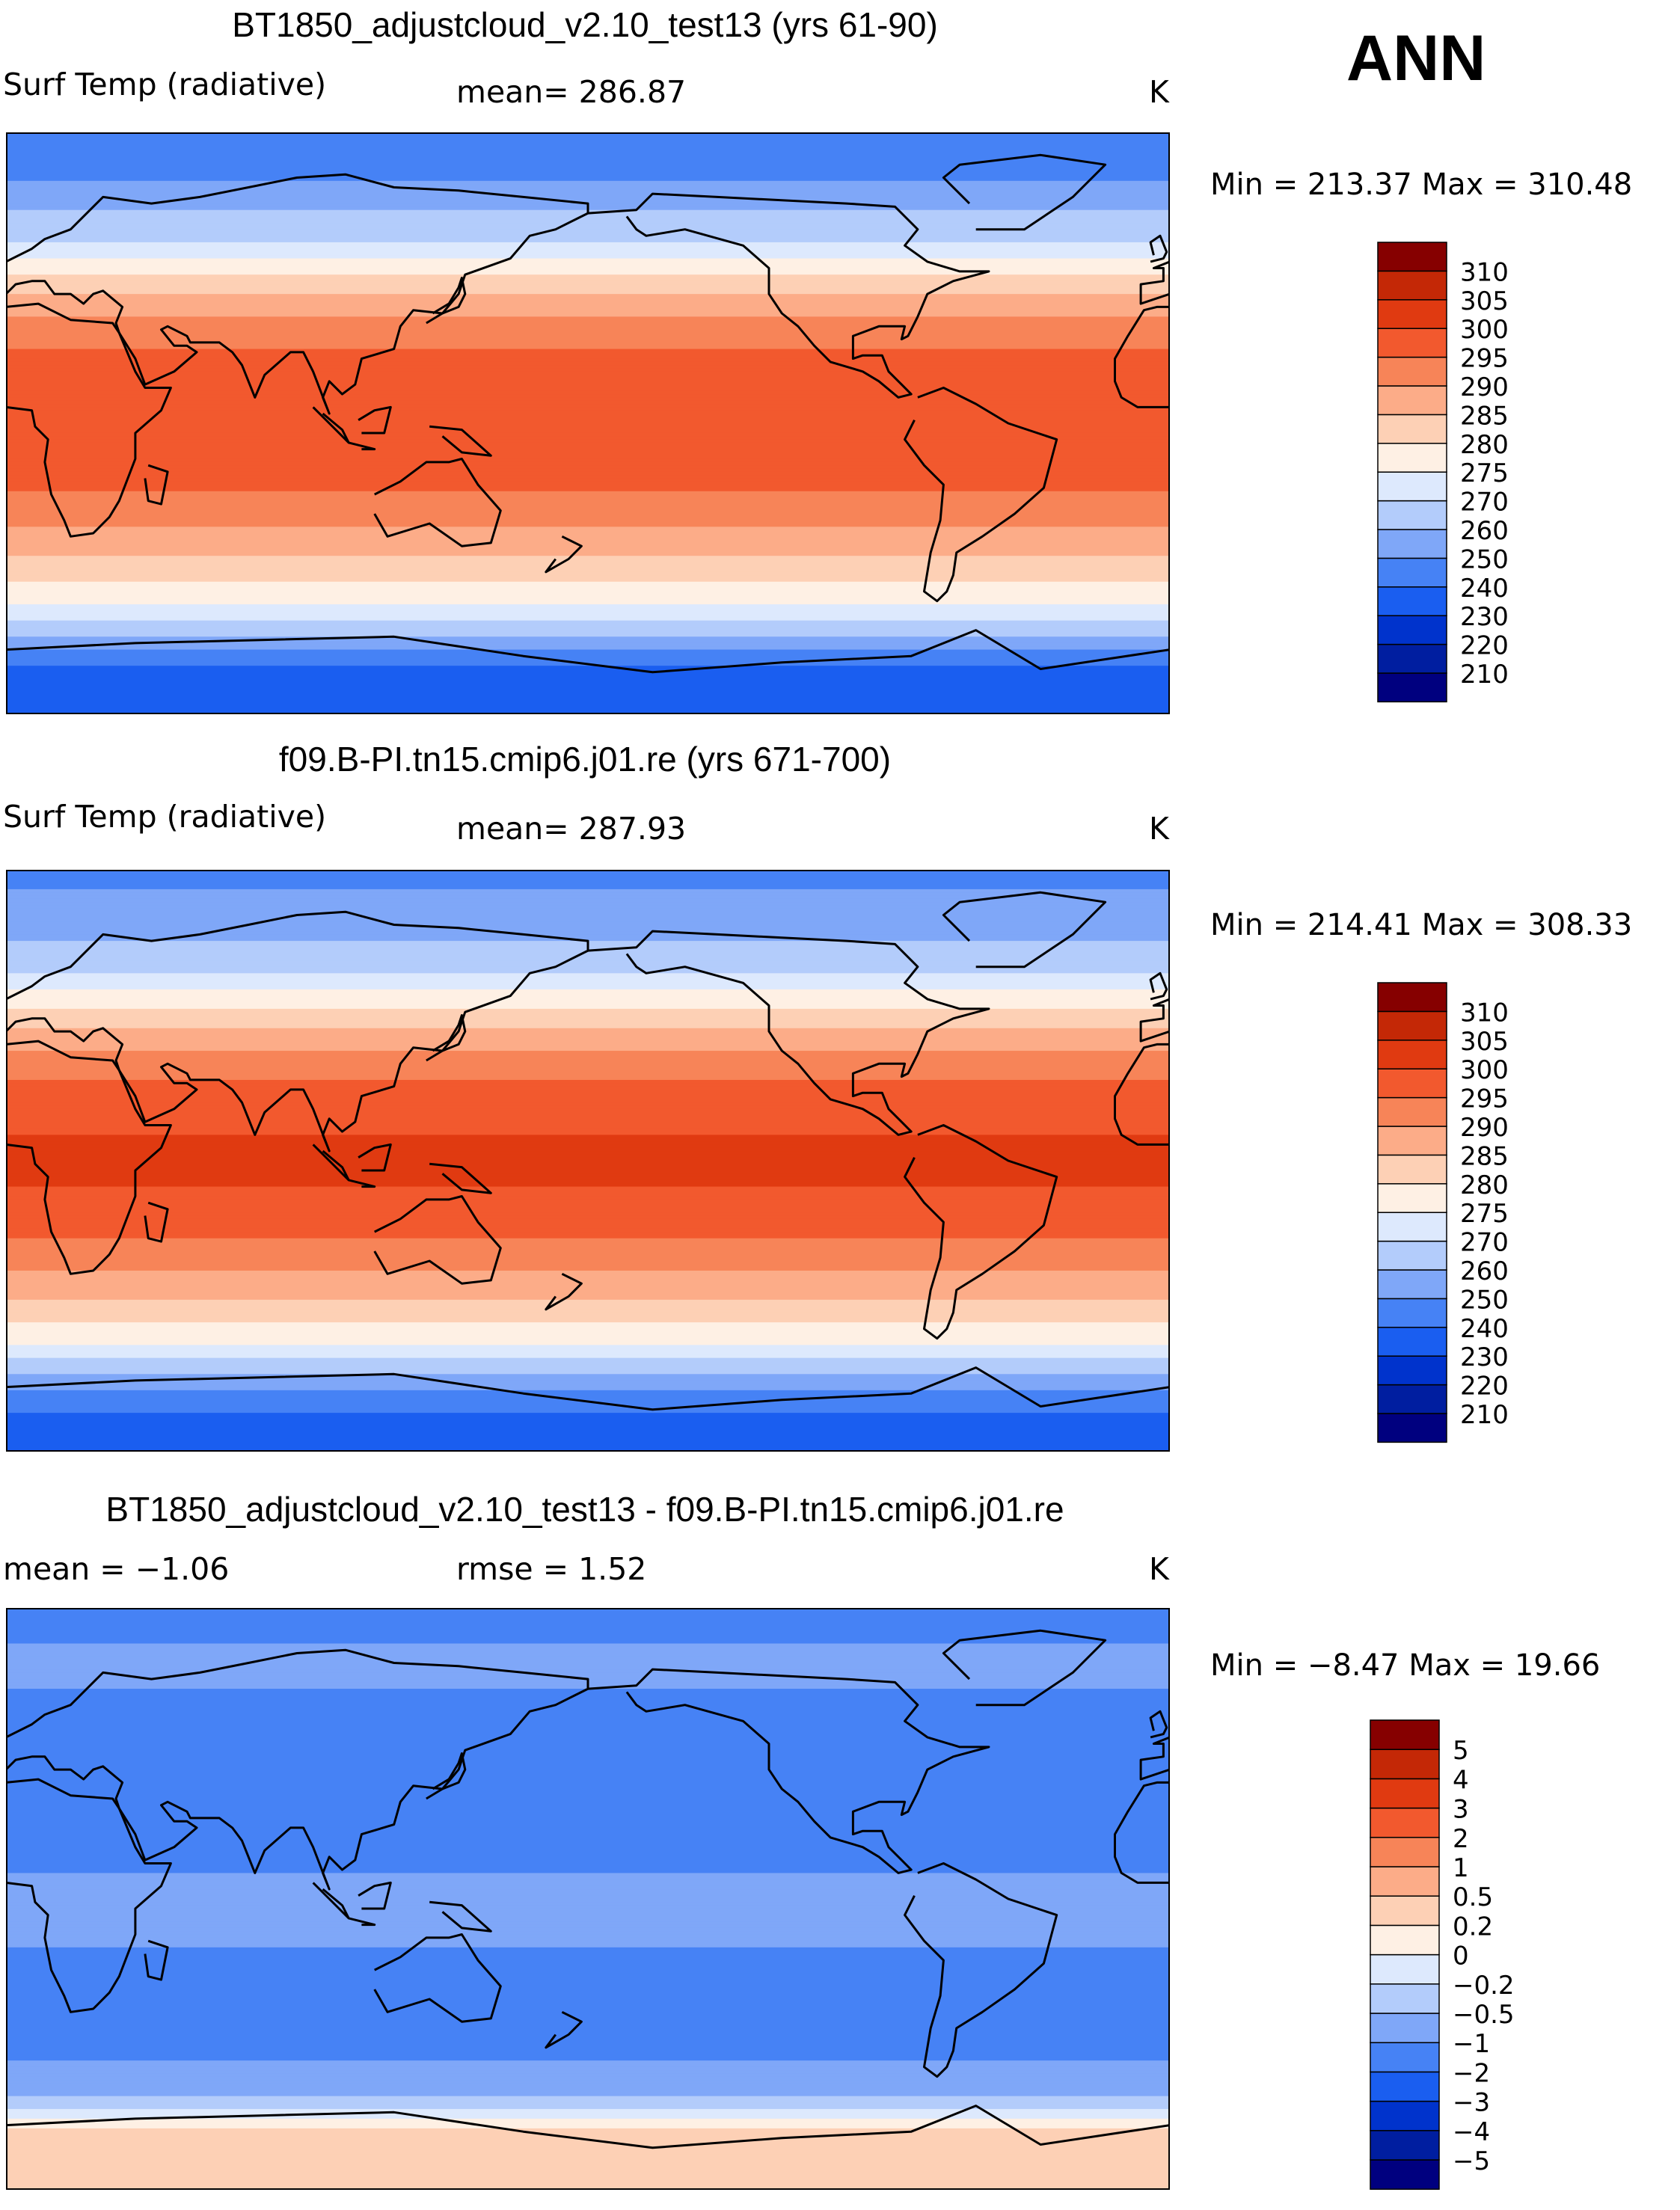 The image size is (1680, 2210). I want to click on colorbar-tick-label: −0.5, so click(1484, 2015).